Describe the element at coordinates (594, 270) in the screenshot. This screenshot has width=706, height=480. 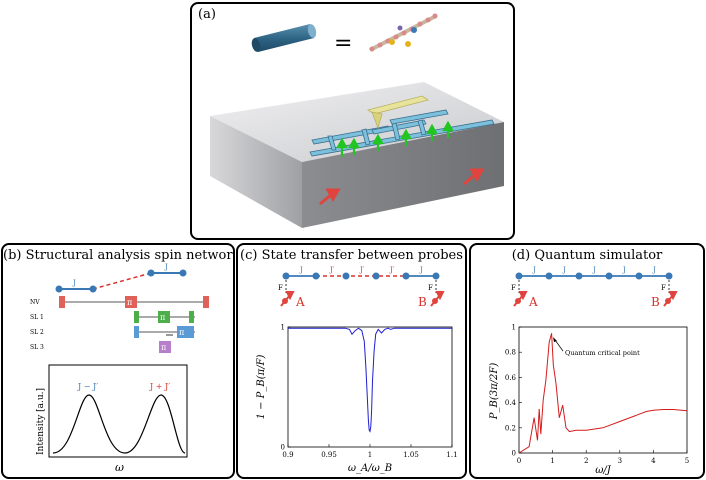
I see `sim-chain-label-3: J` at that location.